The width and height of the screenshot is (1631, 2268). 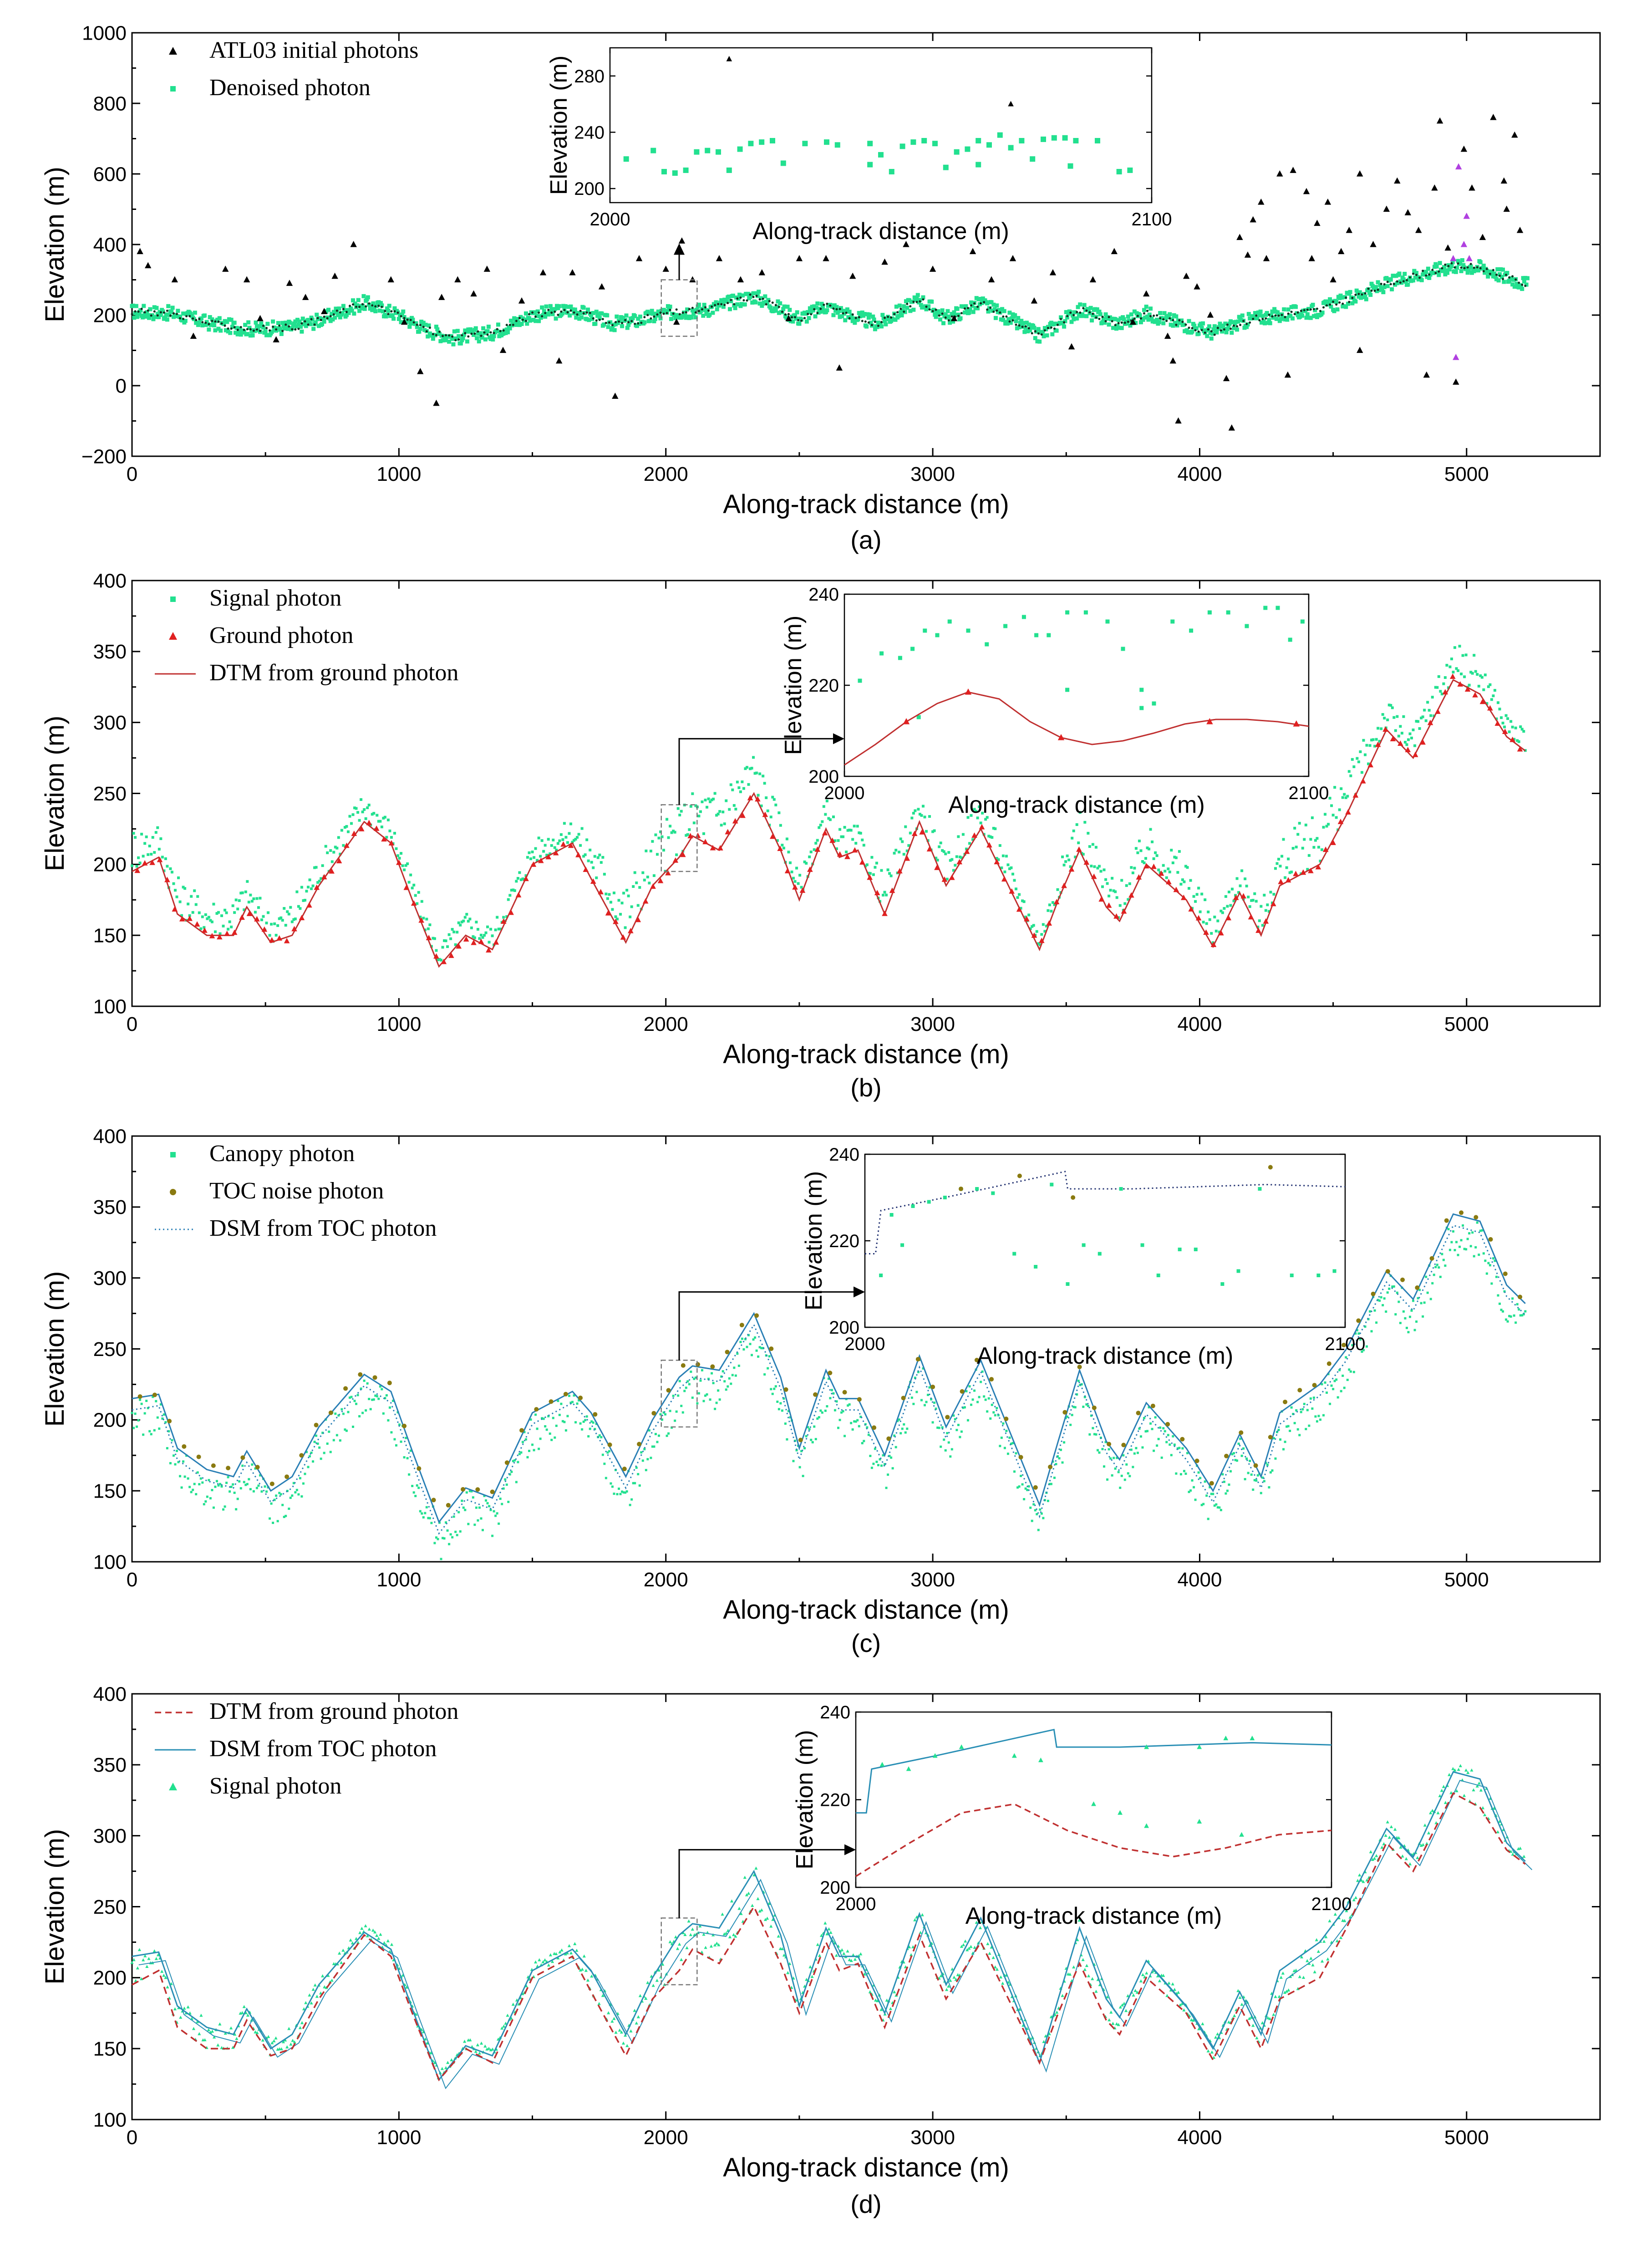 What do you see at coordinates (1000, 135) in the screenshot?
I see `inset-denoised-photon` at bounding box center [1000, 135].